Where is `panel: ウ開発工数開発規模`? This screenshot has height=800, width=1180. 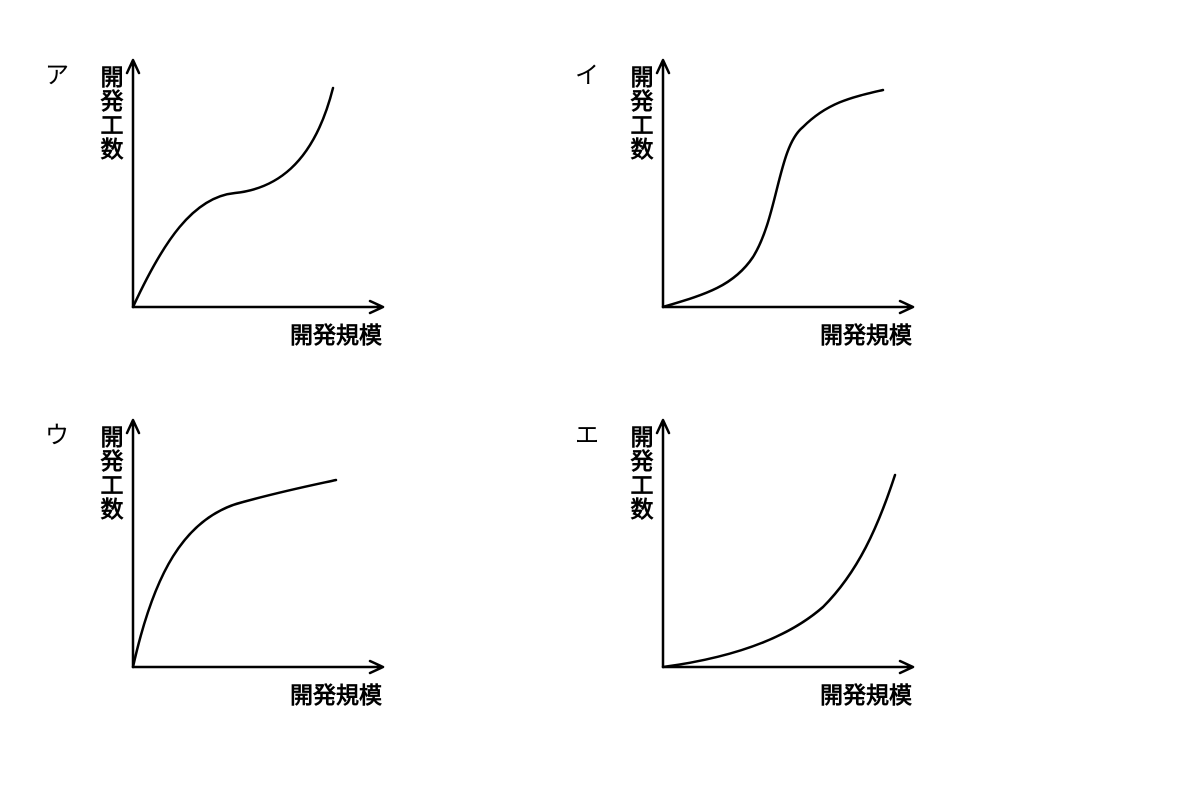 panel: ウ開発工数開発規模 is located at coordinates (215, 563).